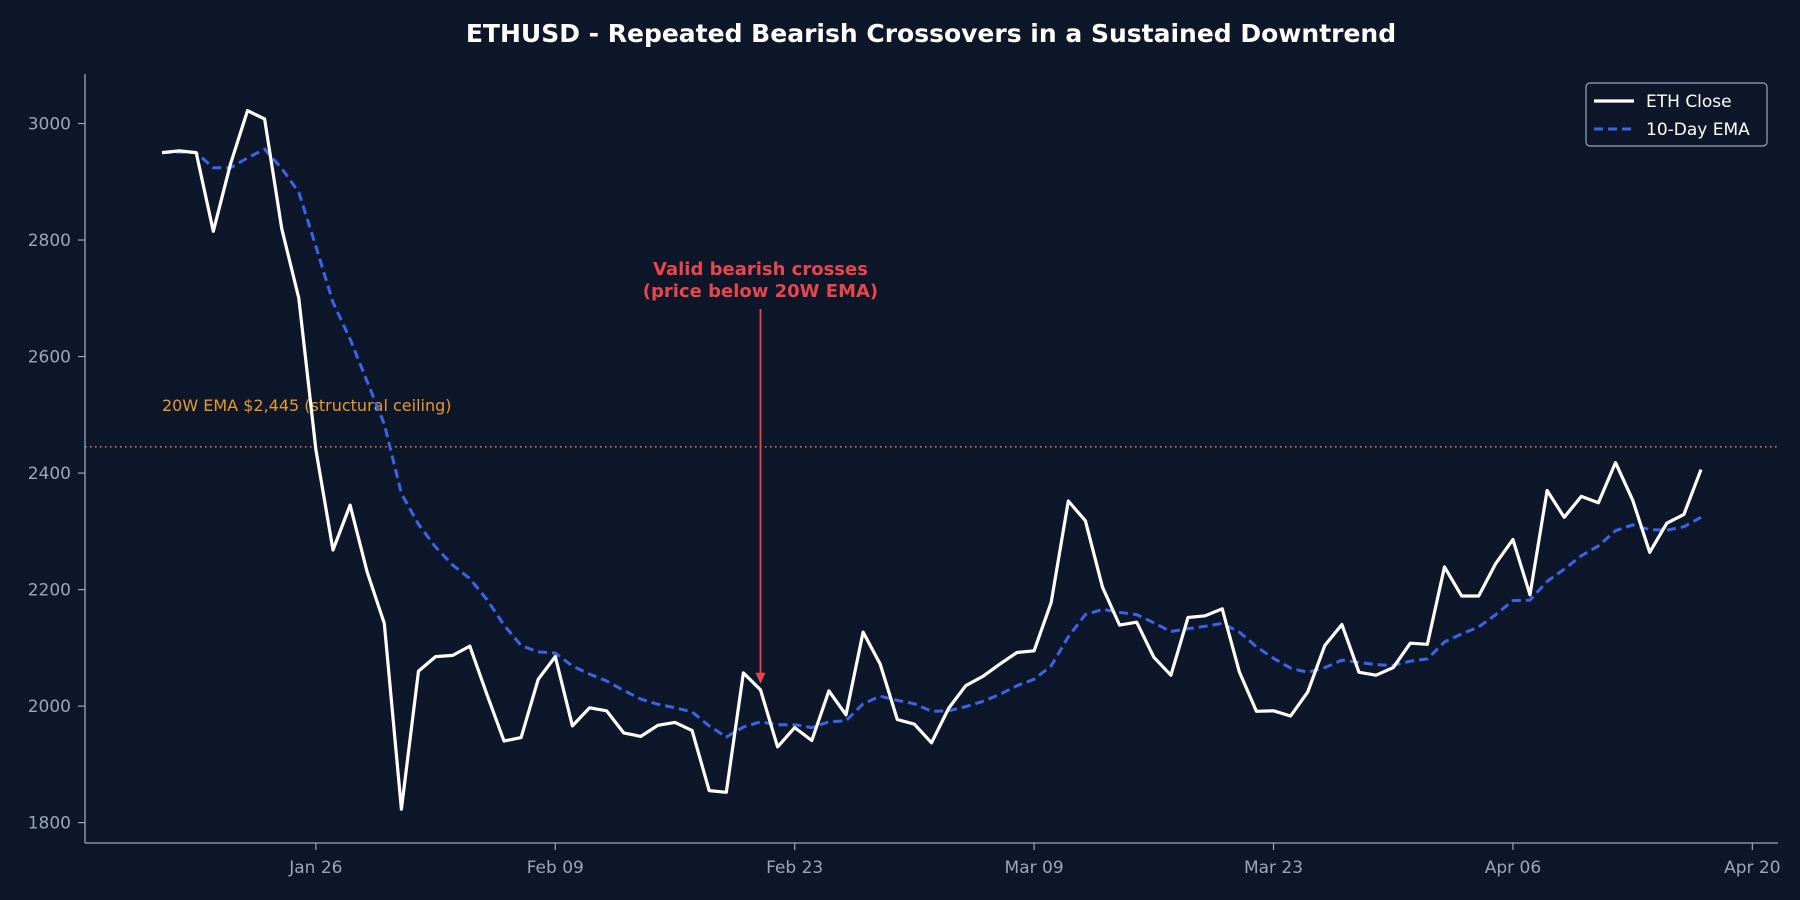 This screenshot has height=900, width=1800. Describe the element at coordinates (49, 591) in the screenshot. I see `y-tick-label: 2200` at that location.